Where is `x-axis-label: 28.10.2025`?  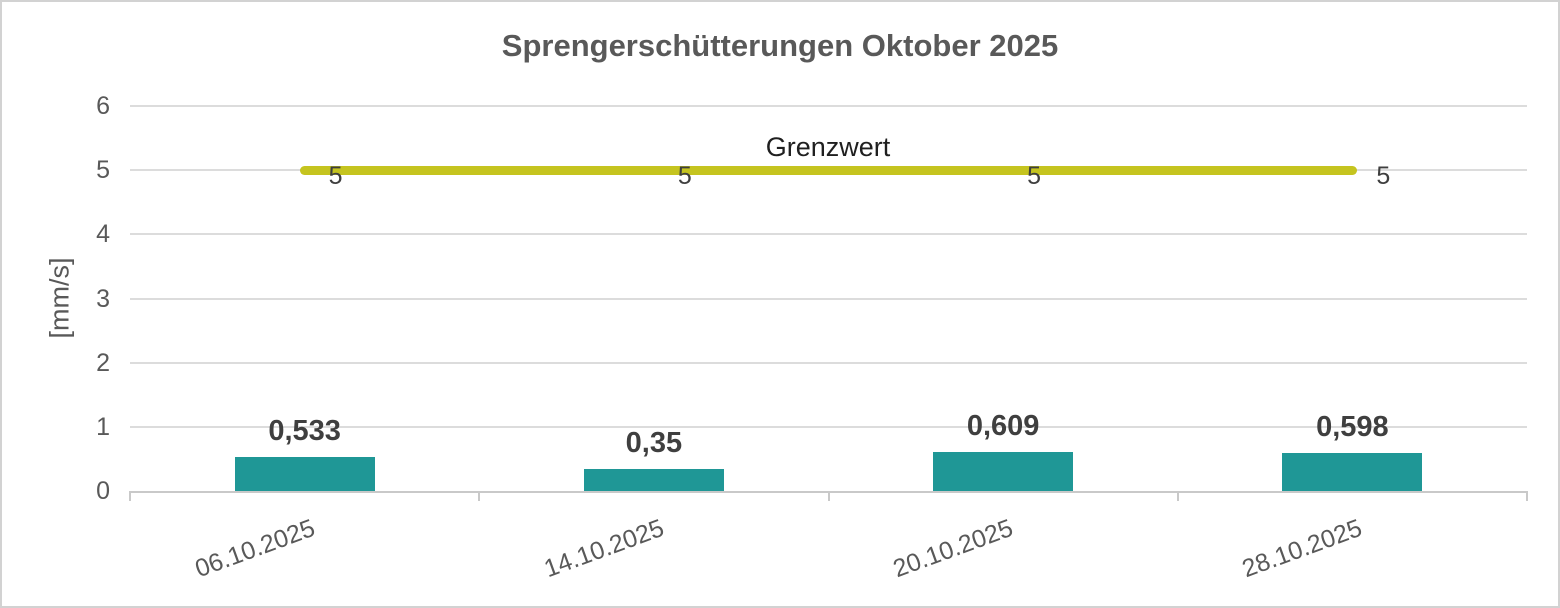
x-axis-label: 28.10.2025 is located at coordinates (1302, 549).